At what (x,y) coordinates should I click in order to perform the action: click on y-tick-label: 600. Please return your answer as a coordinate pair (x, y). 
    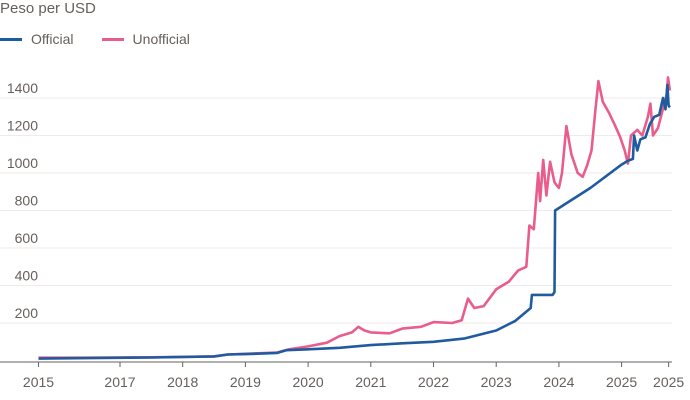
    Looking at the image, I should click on (27, 238).